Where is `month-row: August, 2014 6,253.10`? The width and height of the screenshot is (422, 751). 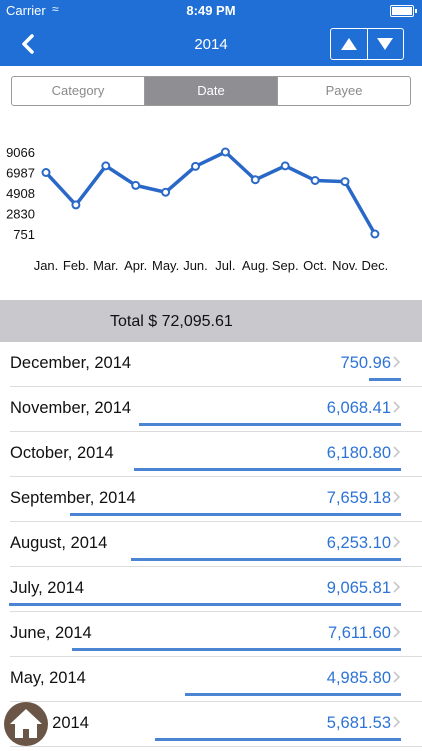
month-row: August, 2014 6,253.10 is located at coordinates (211, 544).